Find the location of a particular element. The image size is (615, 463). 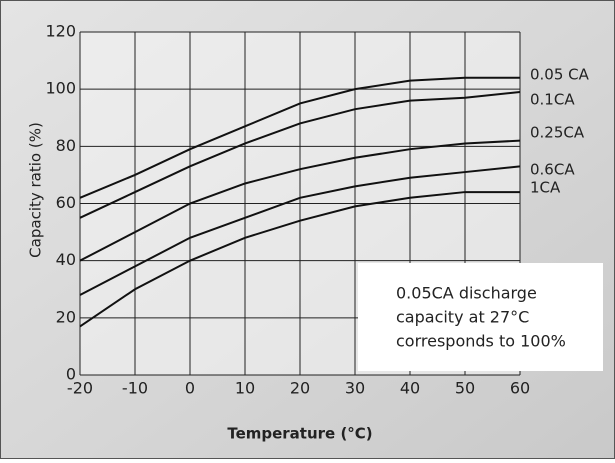

y-tick-label: 40 is located at coordinates (66, 259).